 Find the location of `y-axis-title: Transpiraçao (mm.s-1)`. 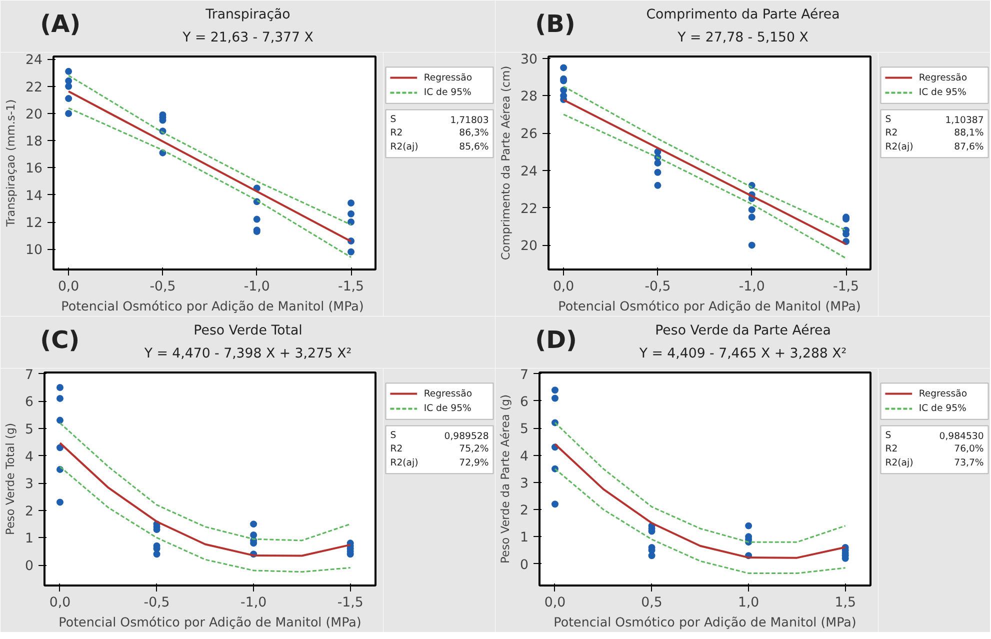

y-axis-title: Transpiraçao (mm.s-1) is located at coordinates (11, 163).